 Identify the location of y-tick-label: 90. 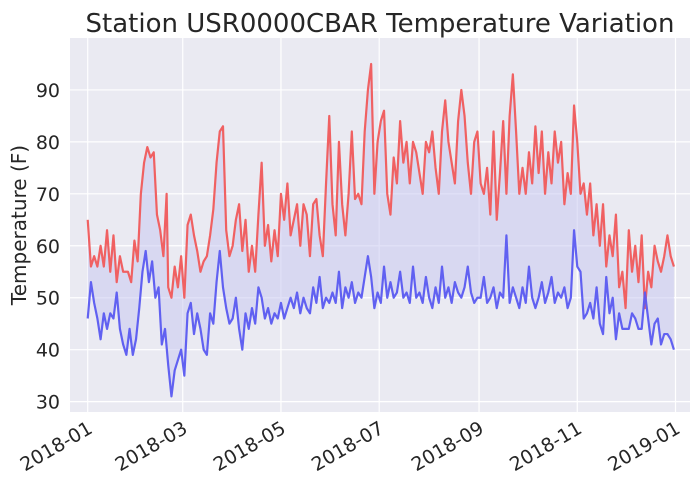
(48, 91).